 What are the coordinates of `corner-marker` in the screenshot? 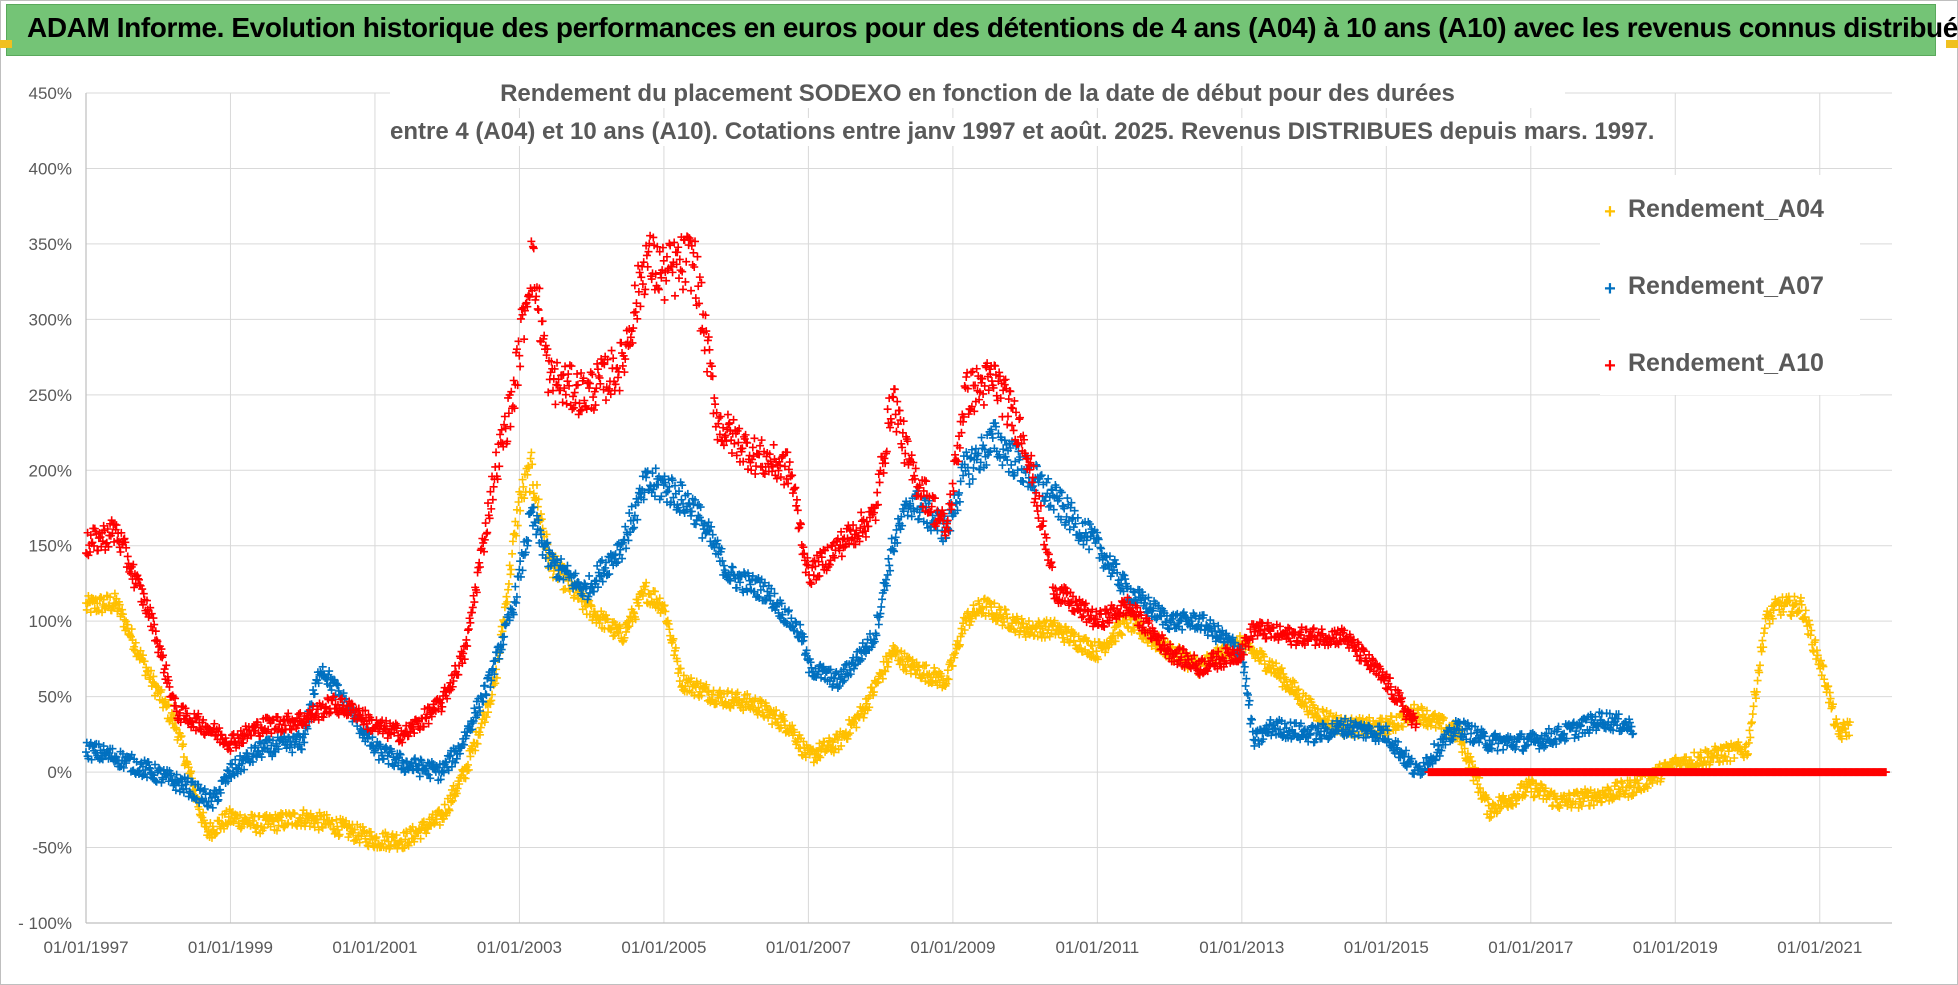 It's located at (6, 44).